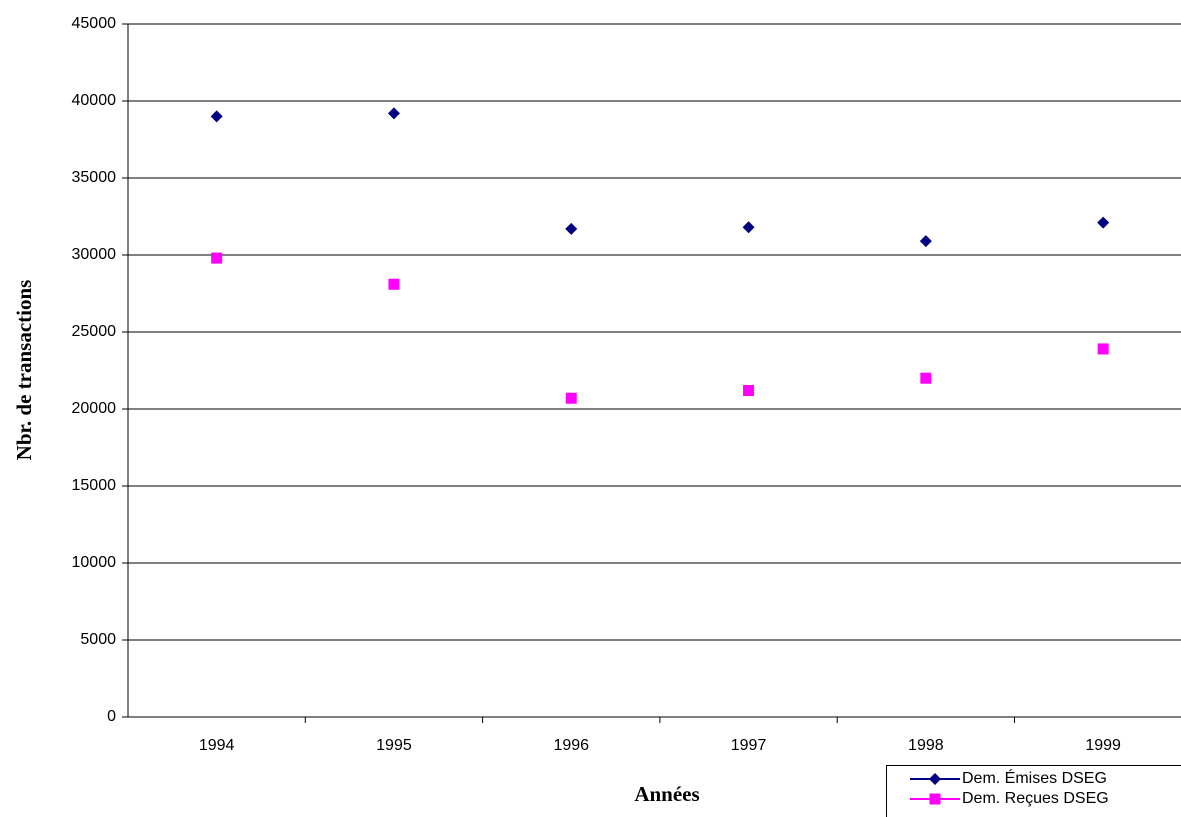 The height and width of the screenshot is (817, 1181). I want to click on legend-label: Dem. Émises DSEG, so click(1034, 777).